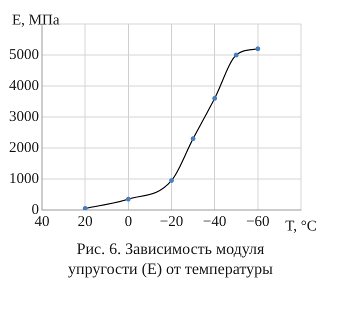 This screenshot has width=341, height=315. Describe the element at coordinates (24, 54) in the screenshot. I see `y-tick-label: 5000` at that location.